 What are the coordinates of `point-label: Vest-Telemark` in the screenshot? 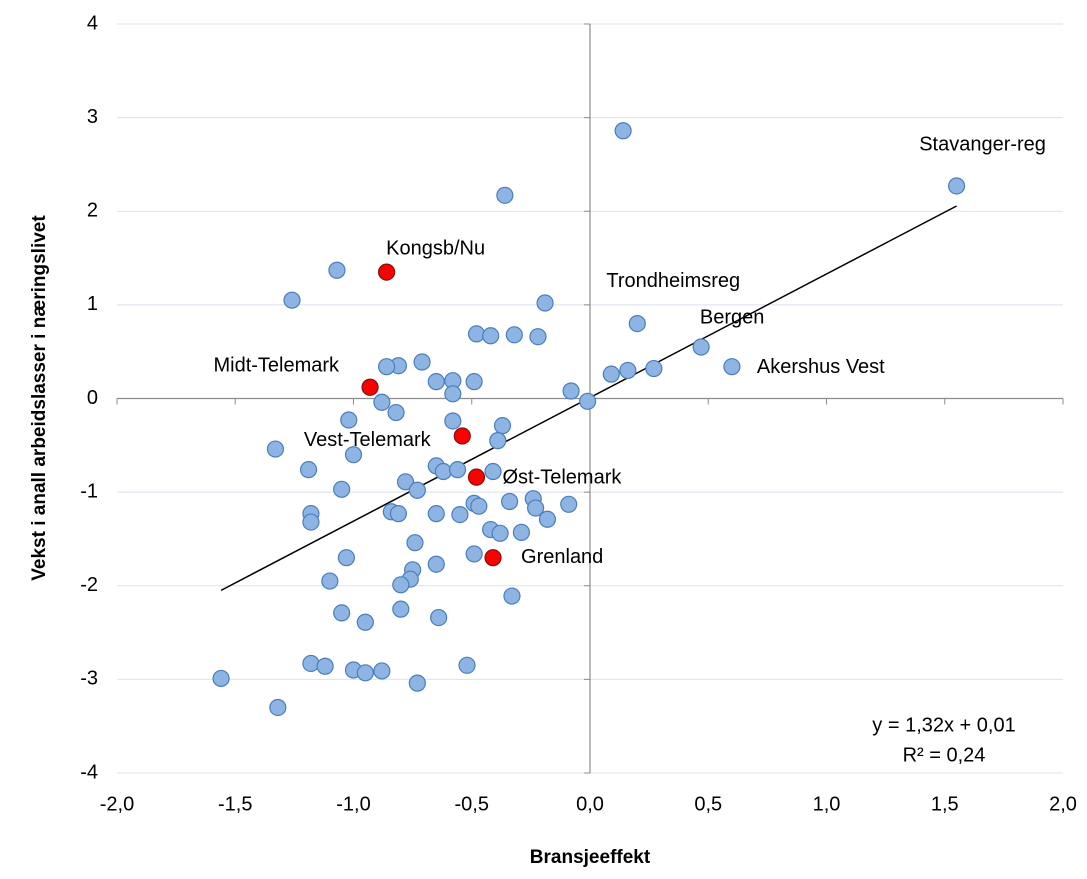 It's located at (368, 440).